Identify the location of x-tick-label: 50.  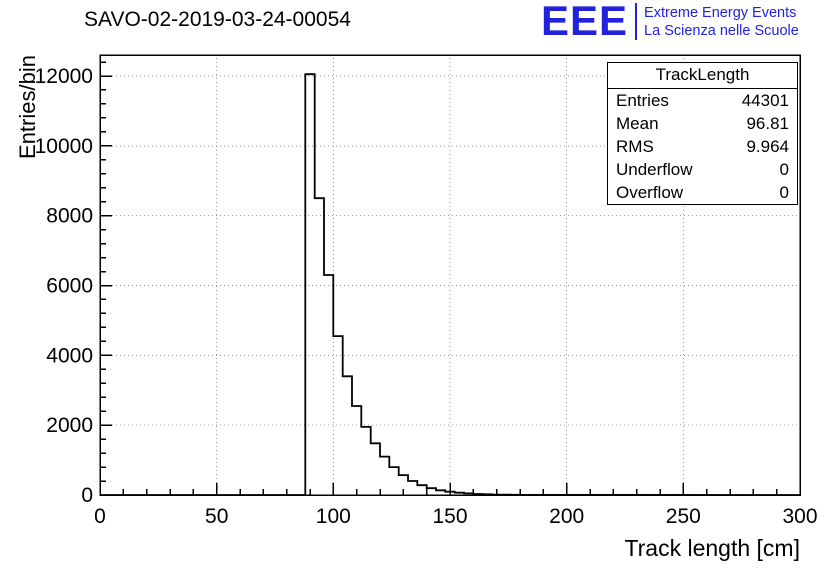
(216, 516).